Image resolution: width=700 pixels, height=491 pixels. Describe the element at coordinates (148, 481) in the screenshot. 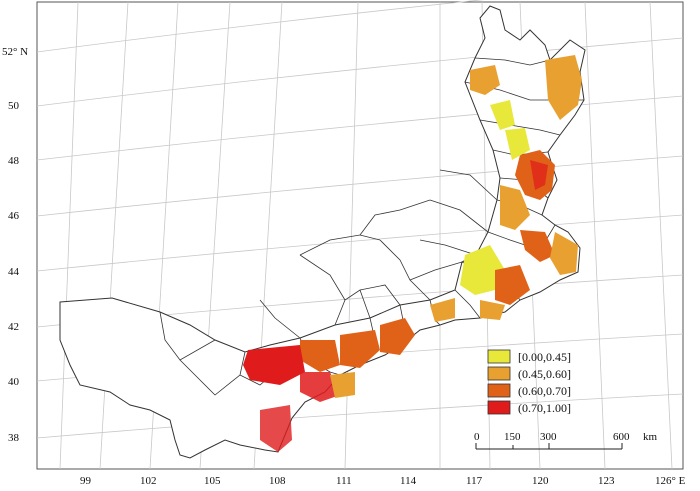

I see `lon-label: 102` at that location.